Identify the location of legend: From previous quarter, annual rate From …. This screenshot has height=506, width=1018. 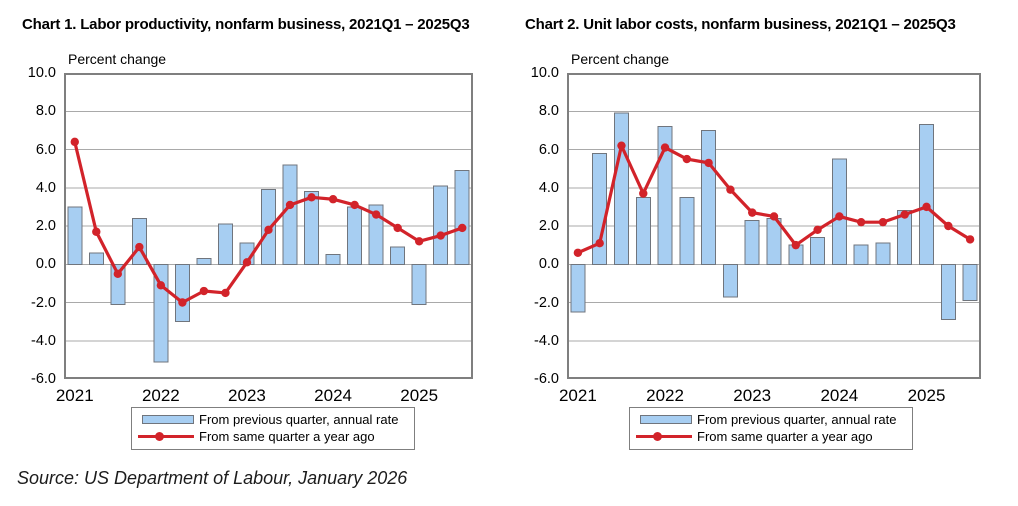
(273, 428).